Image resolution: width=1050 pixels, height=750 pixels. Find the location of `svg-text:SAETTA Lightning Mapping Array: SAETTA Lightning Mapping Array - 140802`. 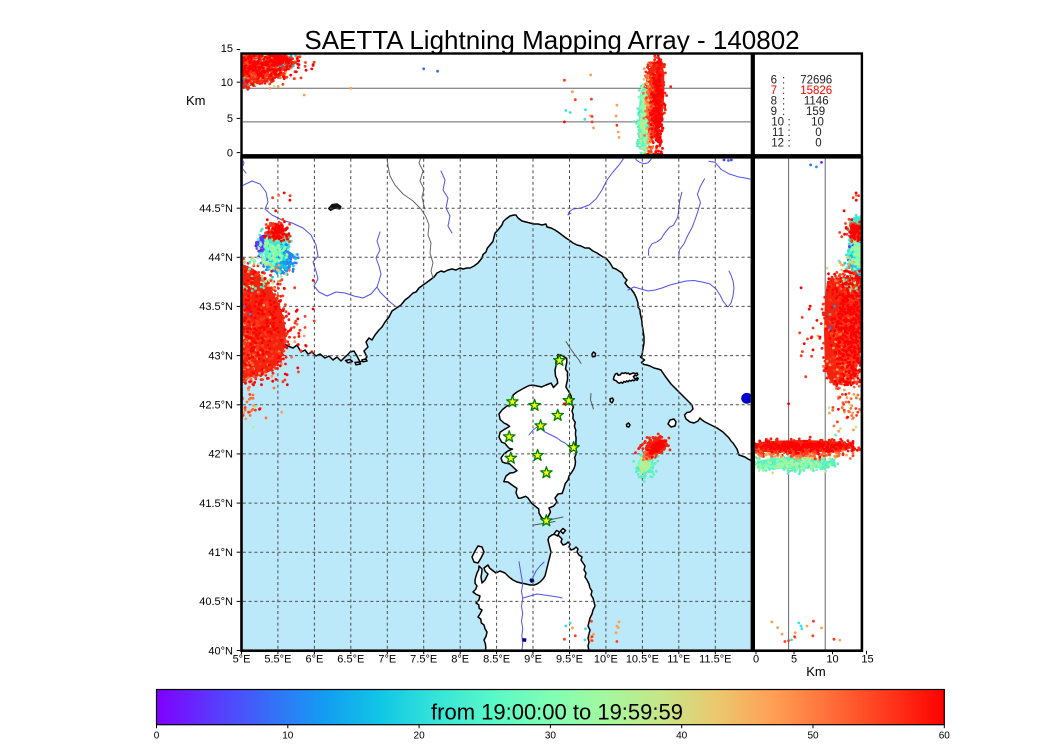

svg-text:SAETTA Lightning Mapping Array: SAETTA Lightning Mapping Array - 140802 is located at coordinates (551, 40).